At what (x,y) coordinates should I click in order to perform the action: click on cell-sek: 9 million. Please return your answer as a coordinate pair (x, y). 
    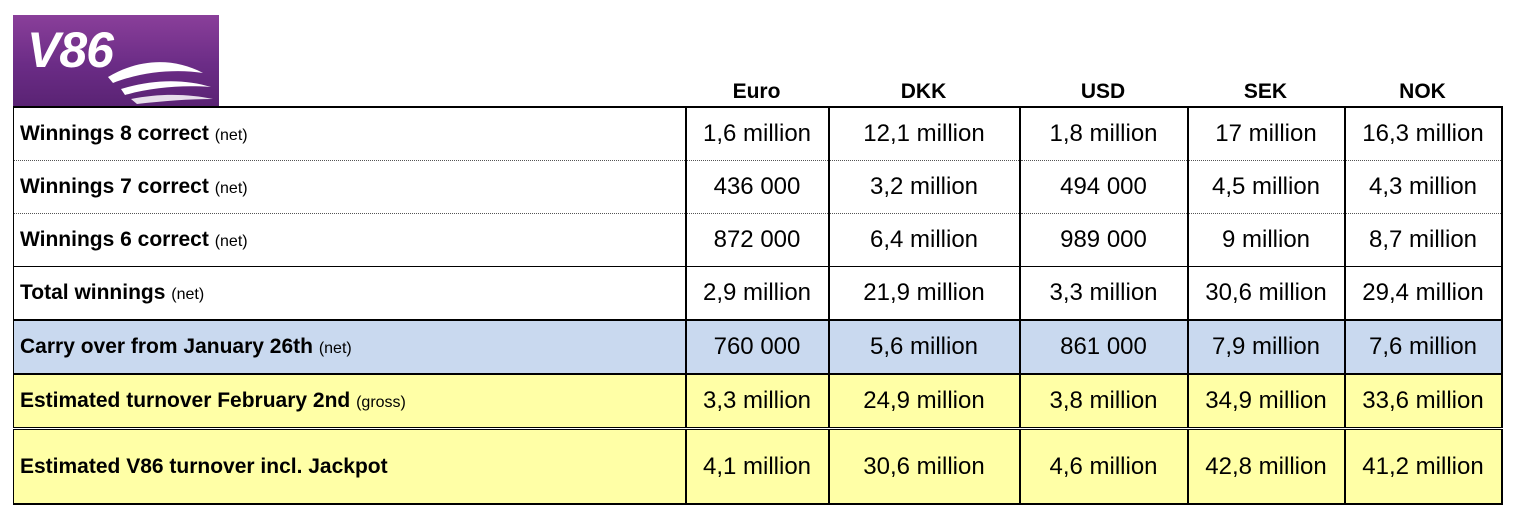
    Looking at the image, I should click on (1266, 240).